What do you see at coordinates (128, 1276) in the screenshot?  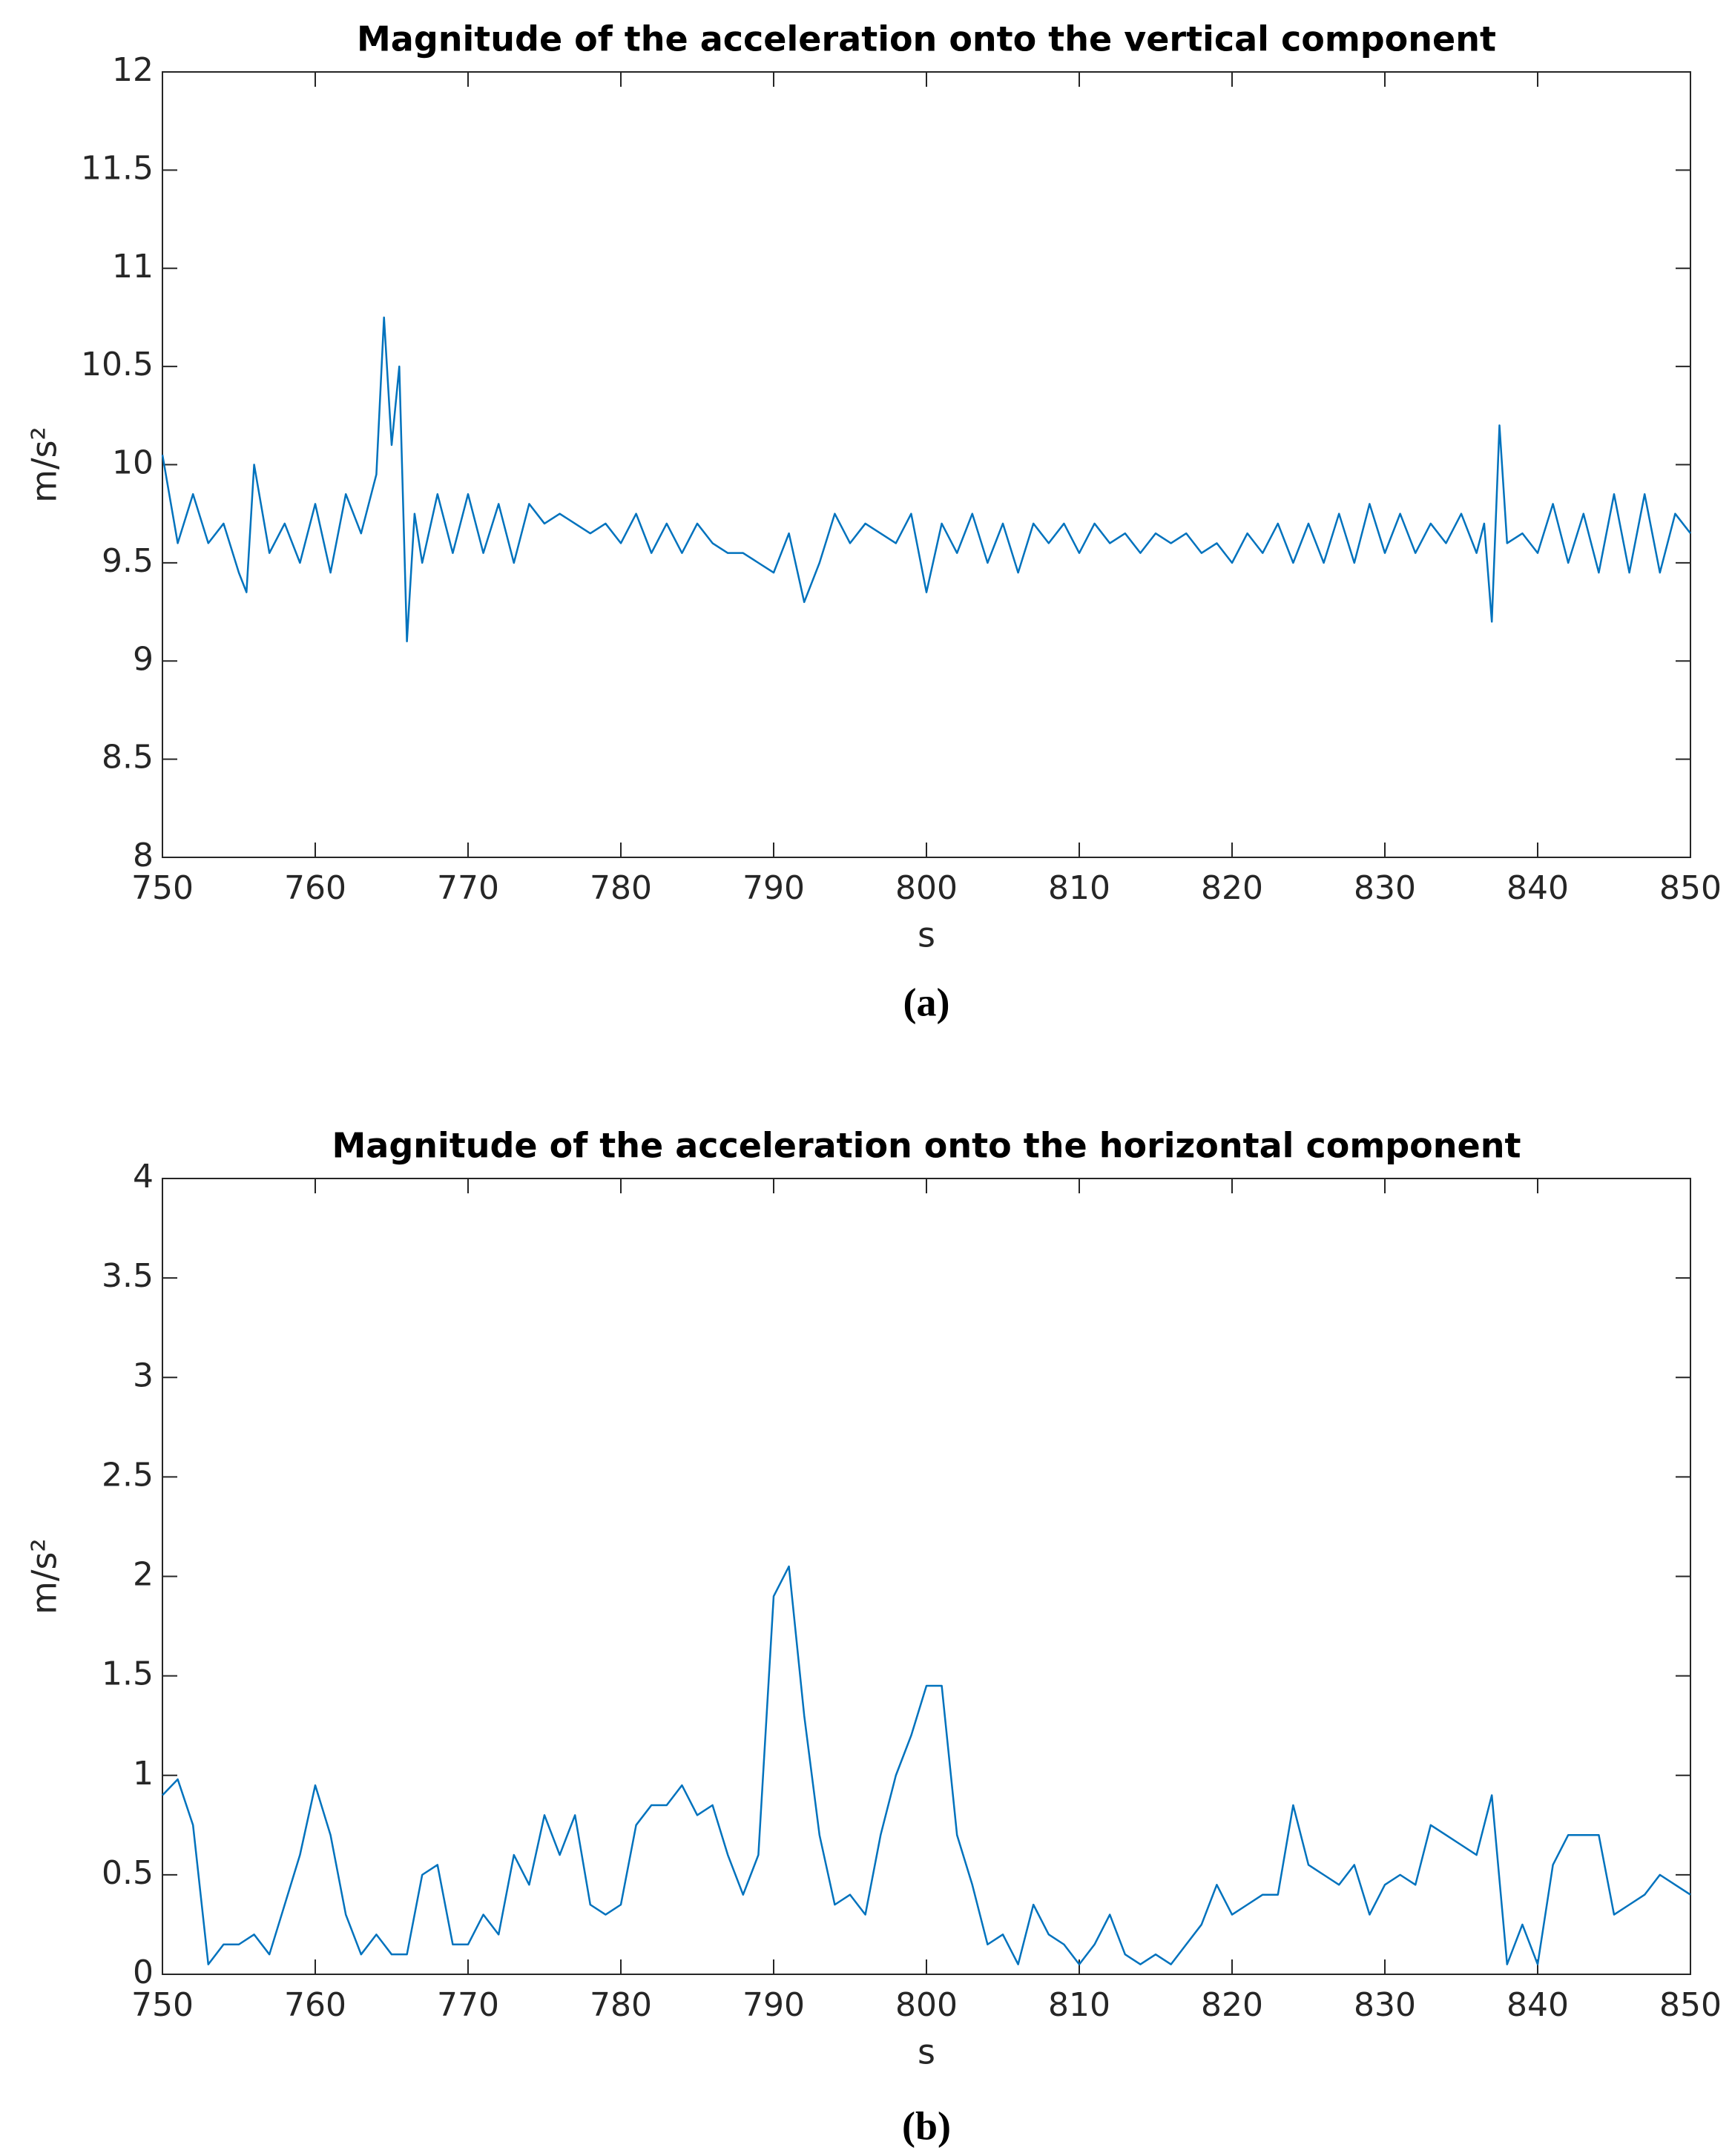 I see `y-tick-label: 3.5` at bounding box center [128, 1276].